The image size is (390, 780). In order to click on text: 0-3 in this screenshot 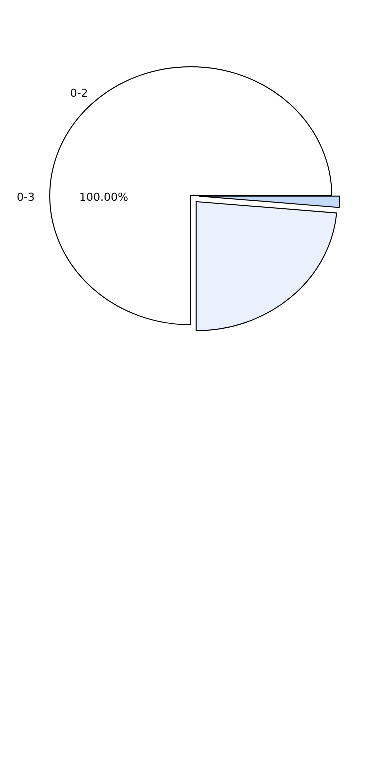, I will do `click(26, 197)`.